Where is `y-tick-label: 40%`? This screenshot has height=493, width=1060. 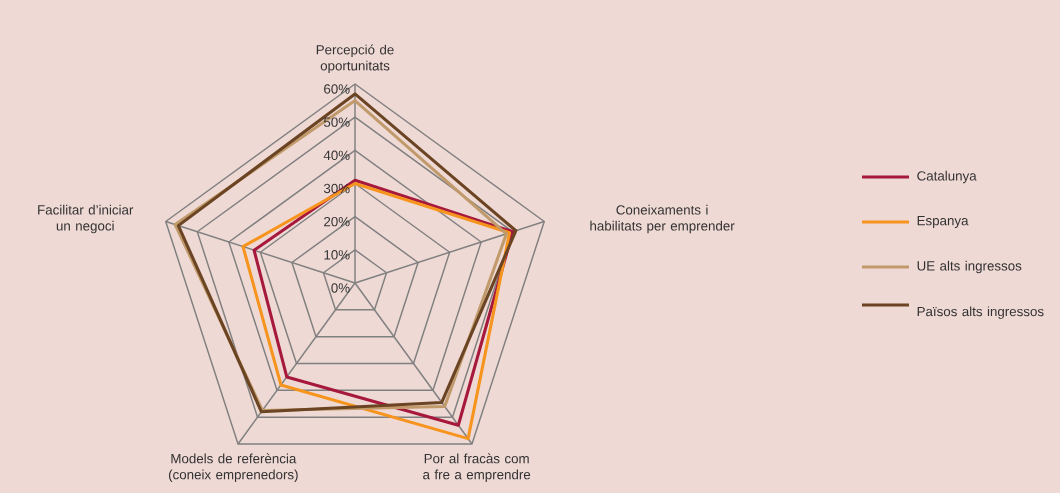 y-tick-label: 40% is located at coordinates (336, 155).